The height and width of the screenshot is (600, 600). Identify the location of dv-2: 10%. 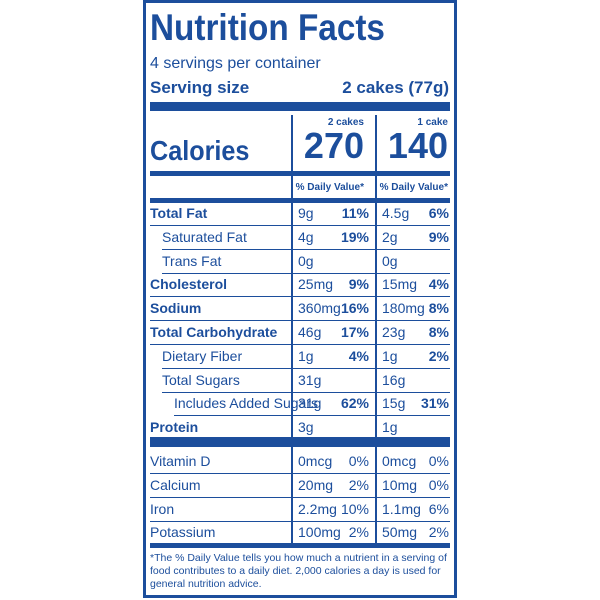
(354, 508).